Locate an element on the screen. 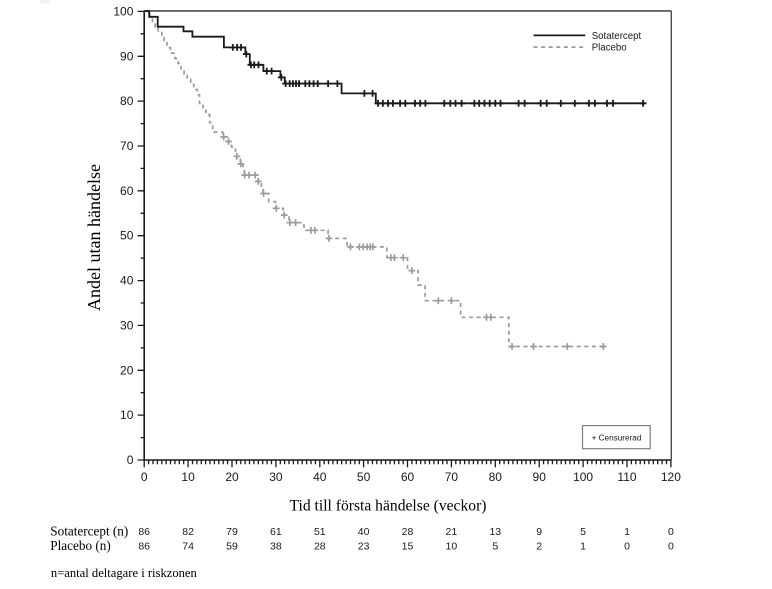 The image size is (772, 589). svg-text: Andel utan händelse is located at coordinates (94, 237).